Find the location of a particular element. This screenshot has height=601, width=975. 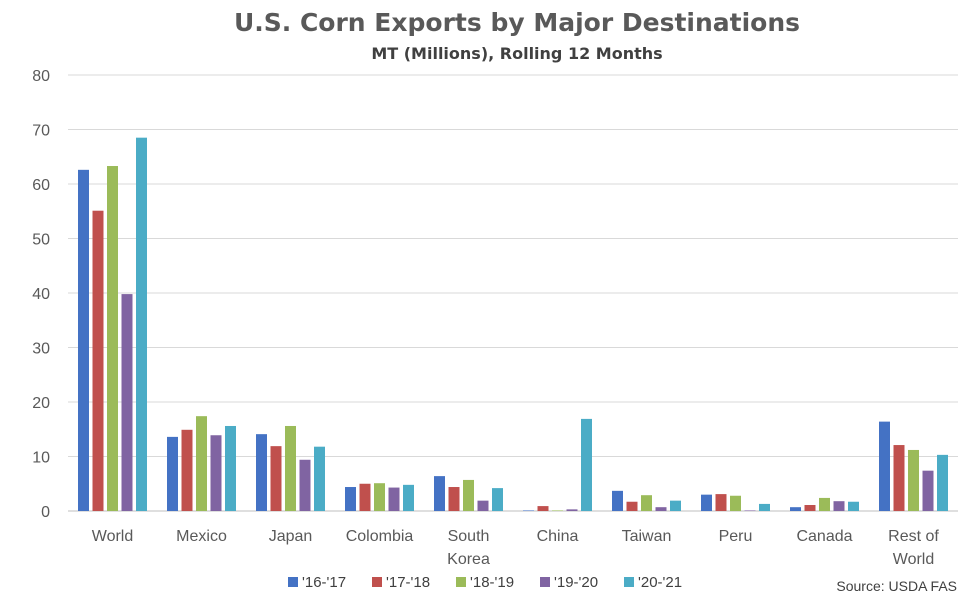

y-tick-label: 50 is located at coordinates (41, 240).